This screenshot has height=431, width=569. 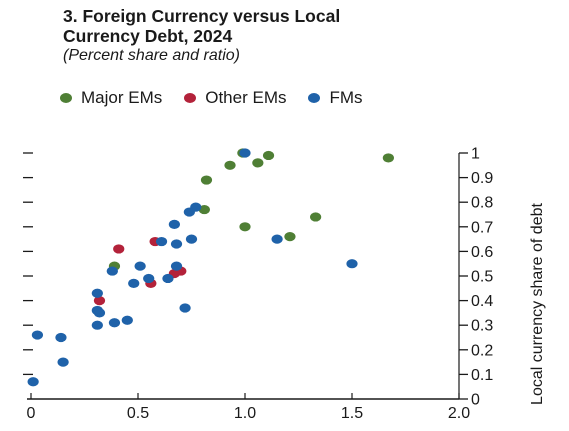 I want to click on y-tick-label: 0.1, so click(x=482, y=375).